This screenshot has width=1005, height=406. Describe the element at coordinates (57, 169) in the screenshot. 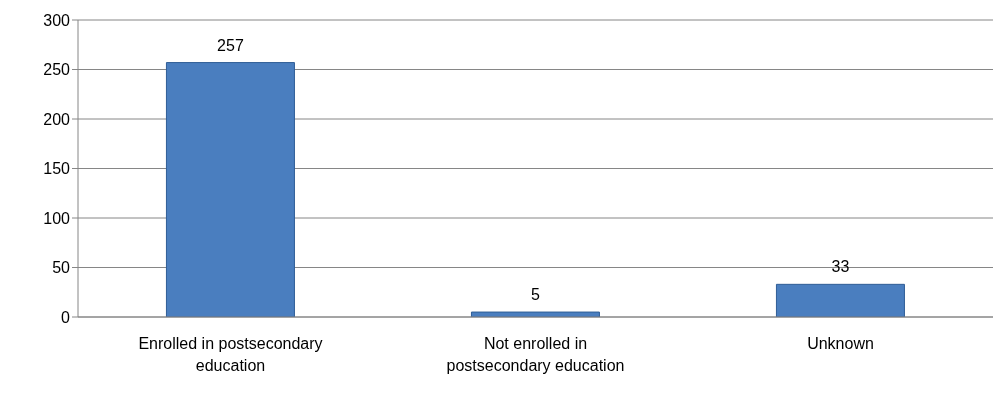

I see `y-tick-label: 150` at that location.